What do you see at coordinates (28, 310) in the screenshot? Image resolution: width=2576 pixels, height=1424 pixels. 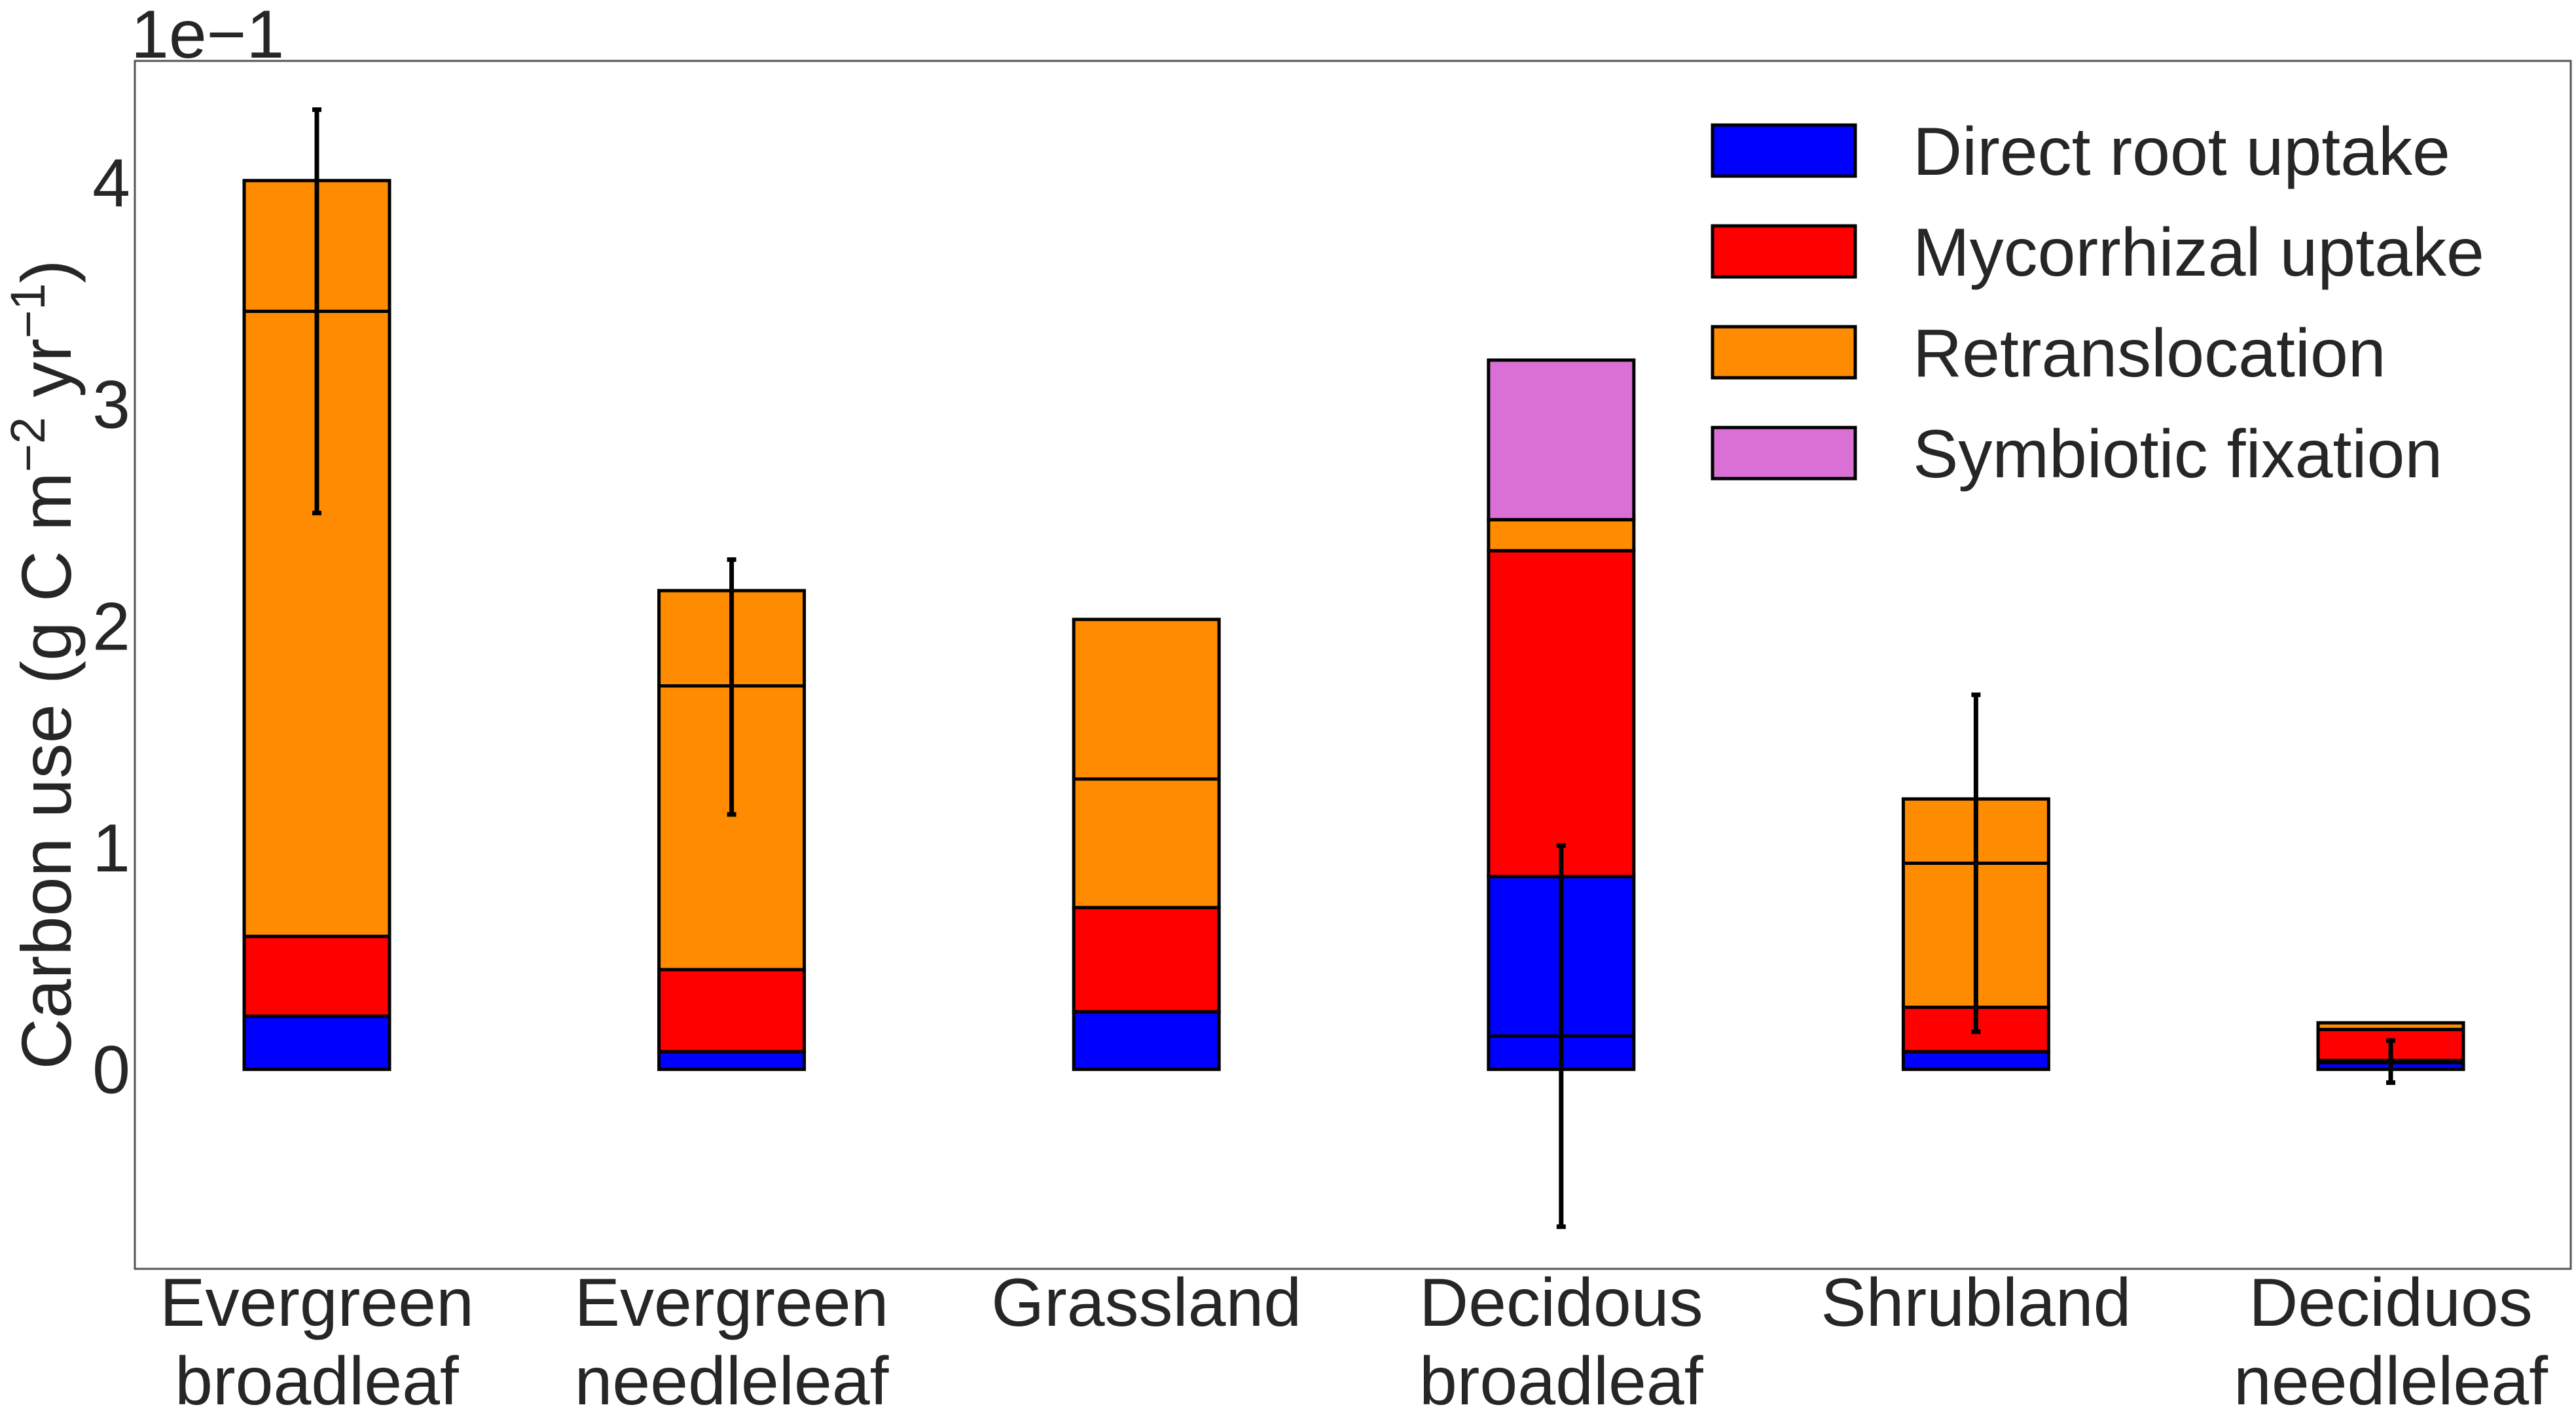 I see `y-axis-title-exponent: −1` at bounding box center [28, 310].